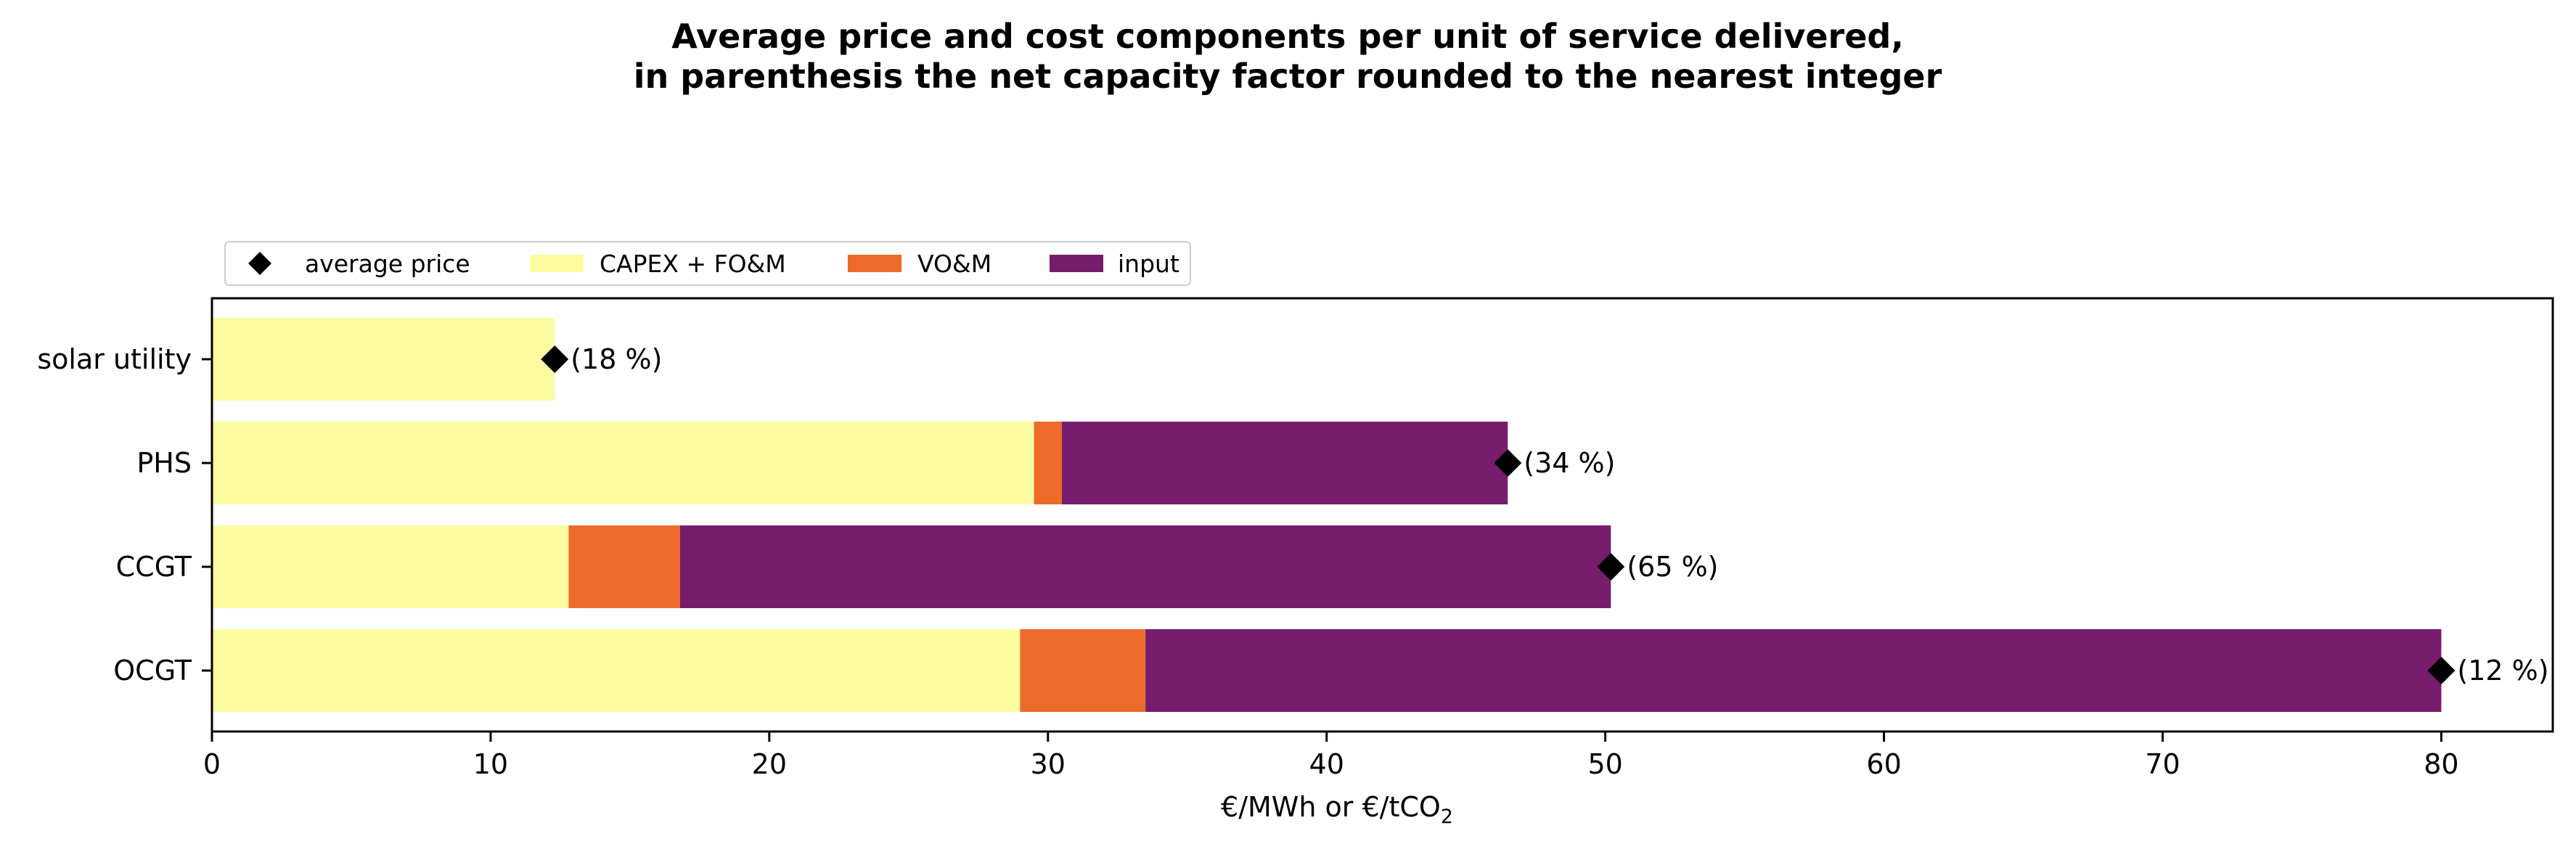  Describe the element at coordinates (391, 566) in the screenshot. I see `bar-ccgt-capex-fo-m` at that location.